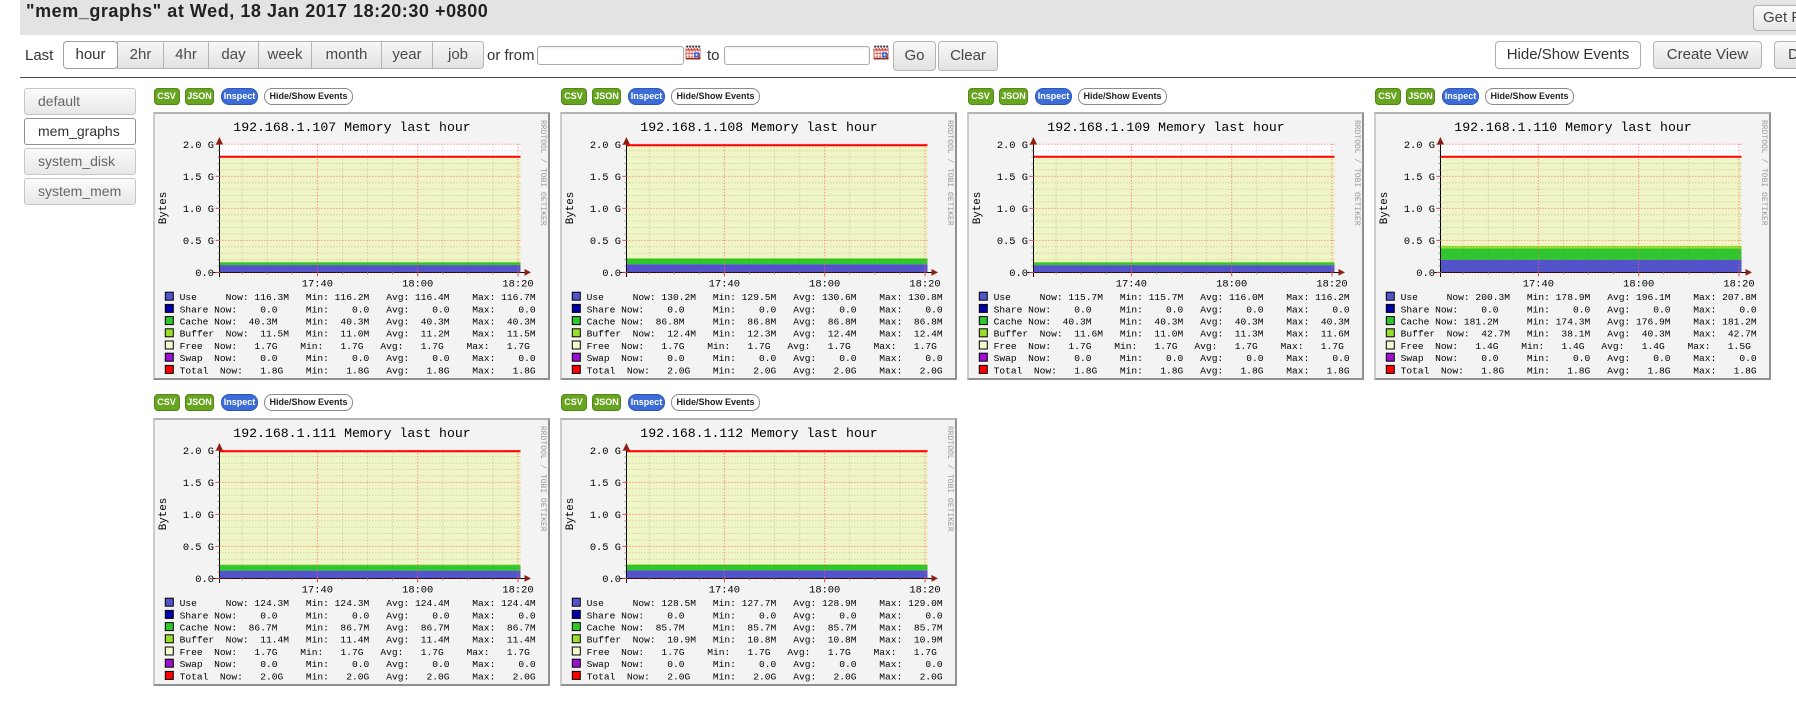 The height and width of the screenshot is (716, 1796). Describe the element at coordinates (412, 346) in the screenshot. I see `svg-text: Avg: 1.7G` at that location.